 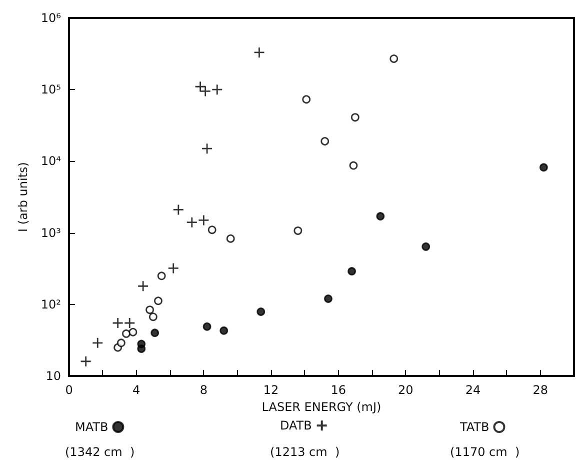 What do you see at coordinates (296, 425) in the screenshot?
I see `legend-label: DATB` at bounding box center [296, 425].